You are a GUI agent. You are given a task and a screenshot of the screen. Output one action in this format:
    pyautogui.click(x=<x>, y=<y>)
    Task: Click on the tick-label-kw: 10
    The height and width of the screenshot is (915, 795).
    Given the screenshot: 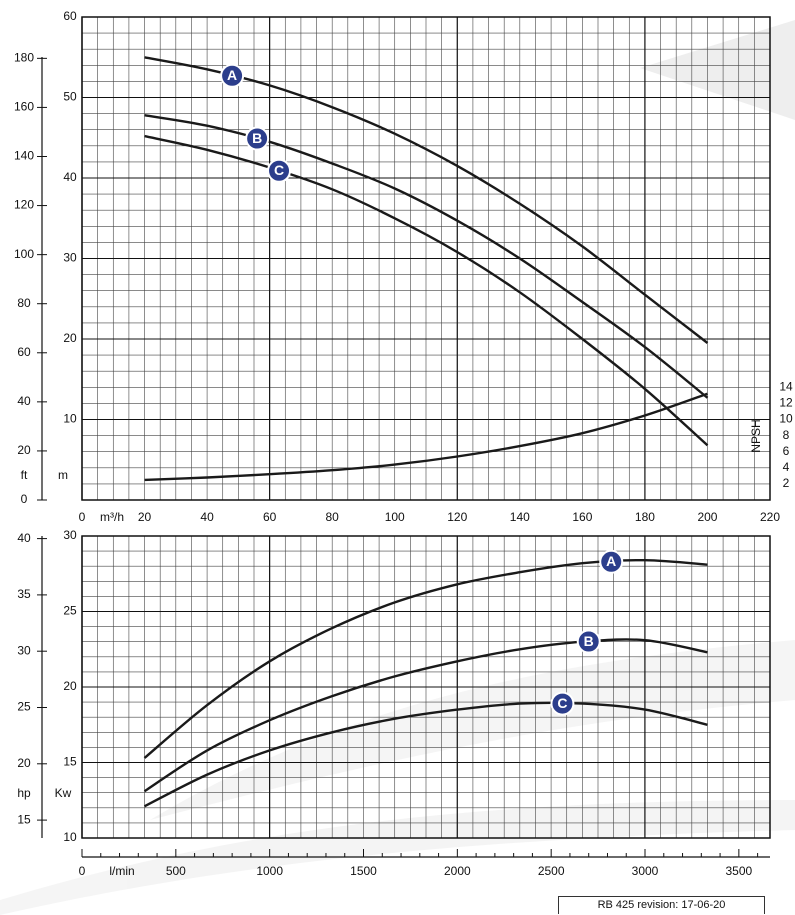 What is the action you would take?
    pyautogui.click(x=70, y=837)
    